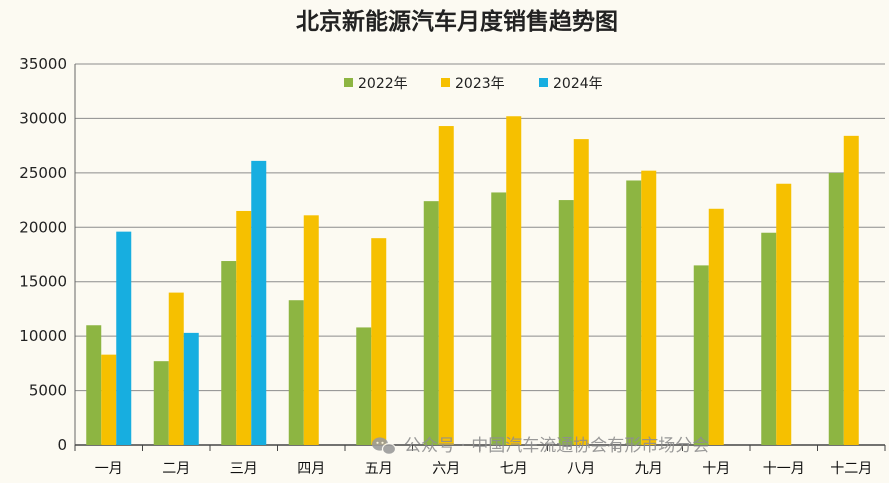 This screenshot has height=483, width=889. I want to click on bar-2023年-六月, so click(446, 285).